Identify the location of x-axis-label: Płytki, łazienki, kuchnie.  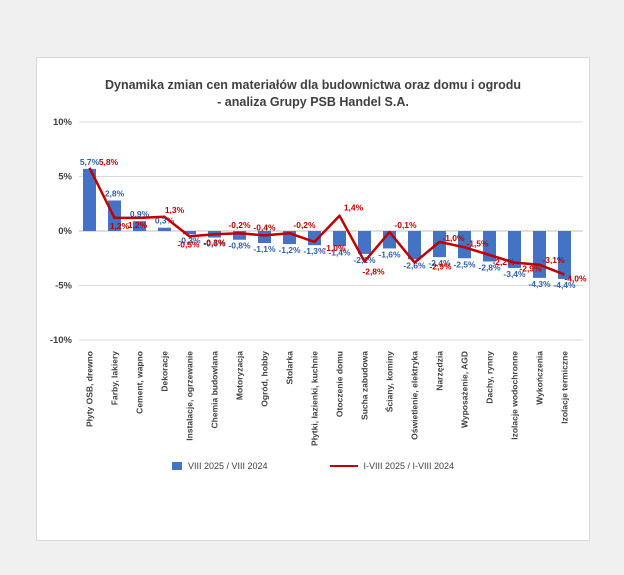
(315, 398).